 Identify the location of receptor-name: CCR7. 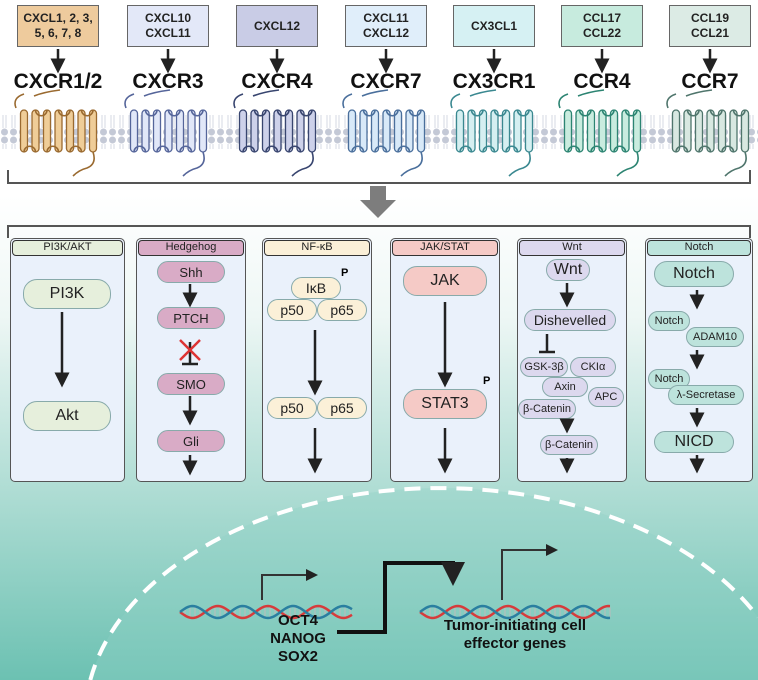
(710, 81).